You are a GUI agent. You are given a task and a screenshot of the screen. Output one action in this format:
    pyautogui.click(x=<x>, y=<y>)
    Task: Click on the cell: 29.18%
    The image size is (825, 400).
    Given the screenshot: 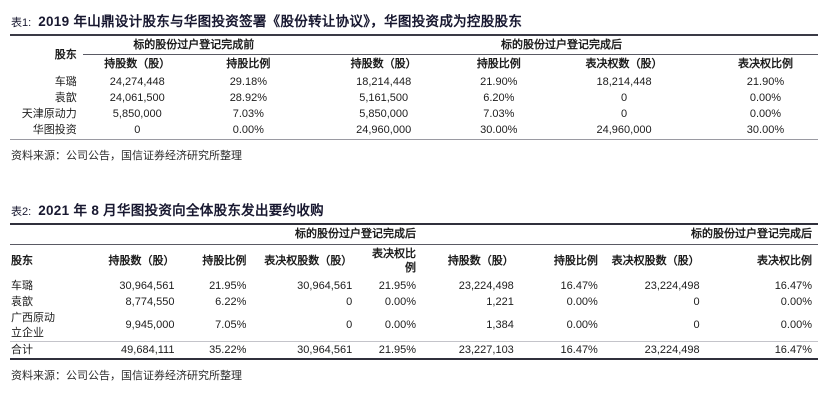 What is the action you would take?
    pyautogui.click(x=248, y=81)
    